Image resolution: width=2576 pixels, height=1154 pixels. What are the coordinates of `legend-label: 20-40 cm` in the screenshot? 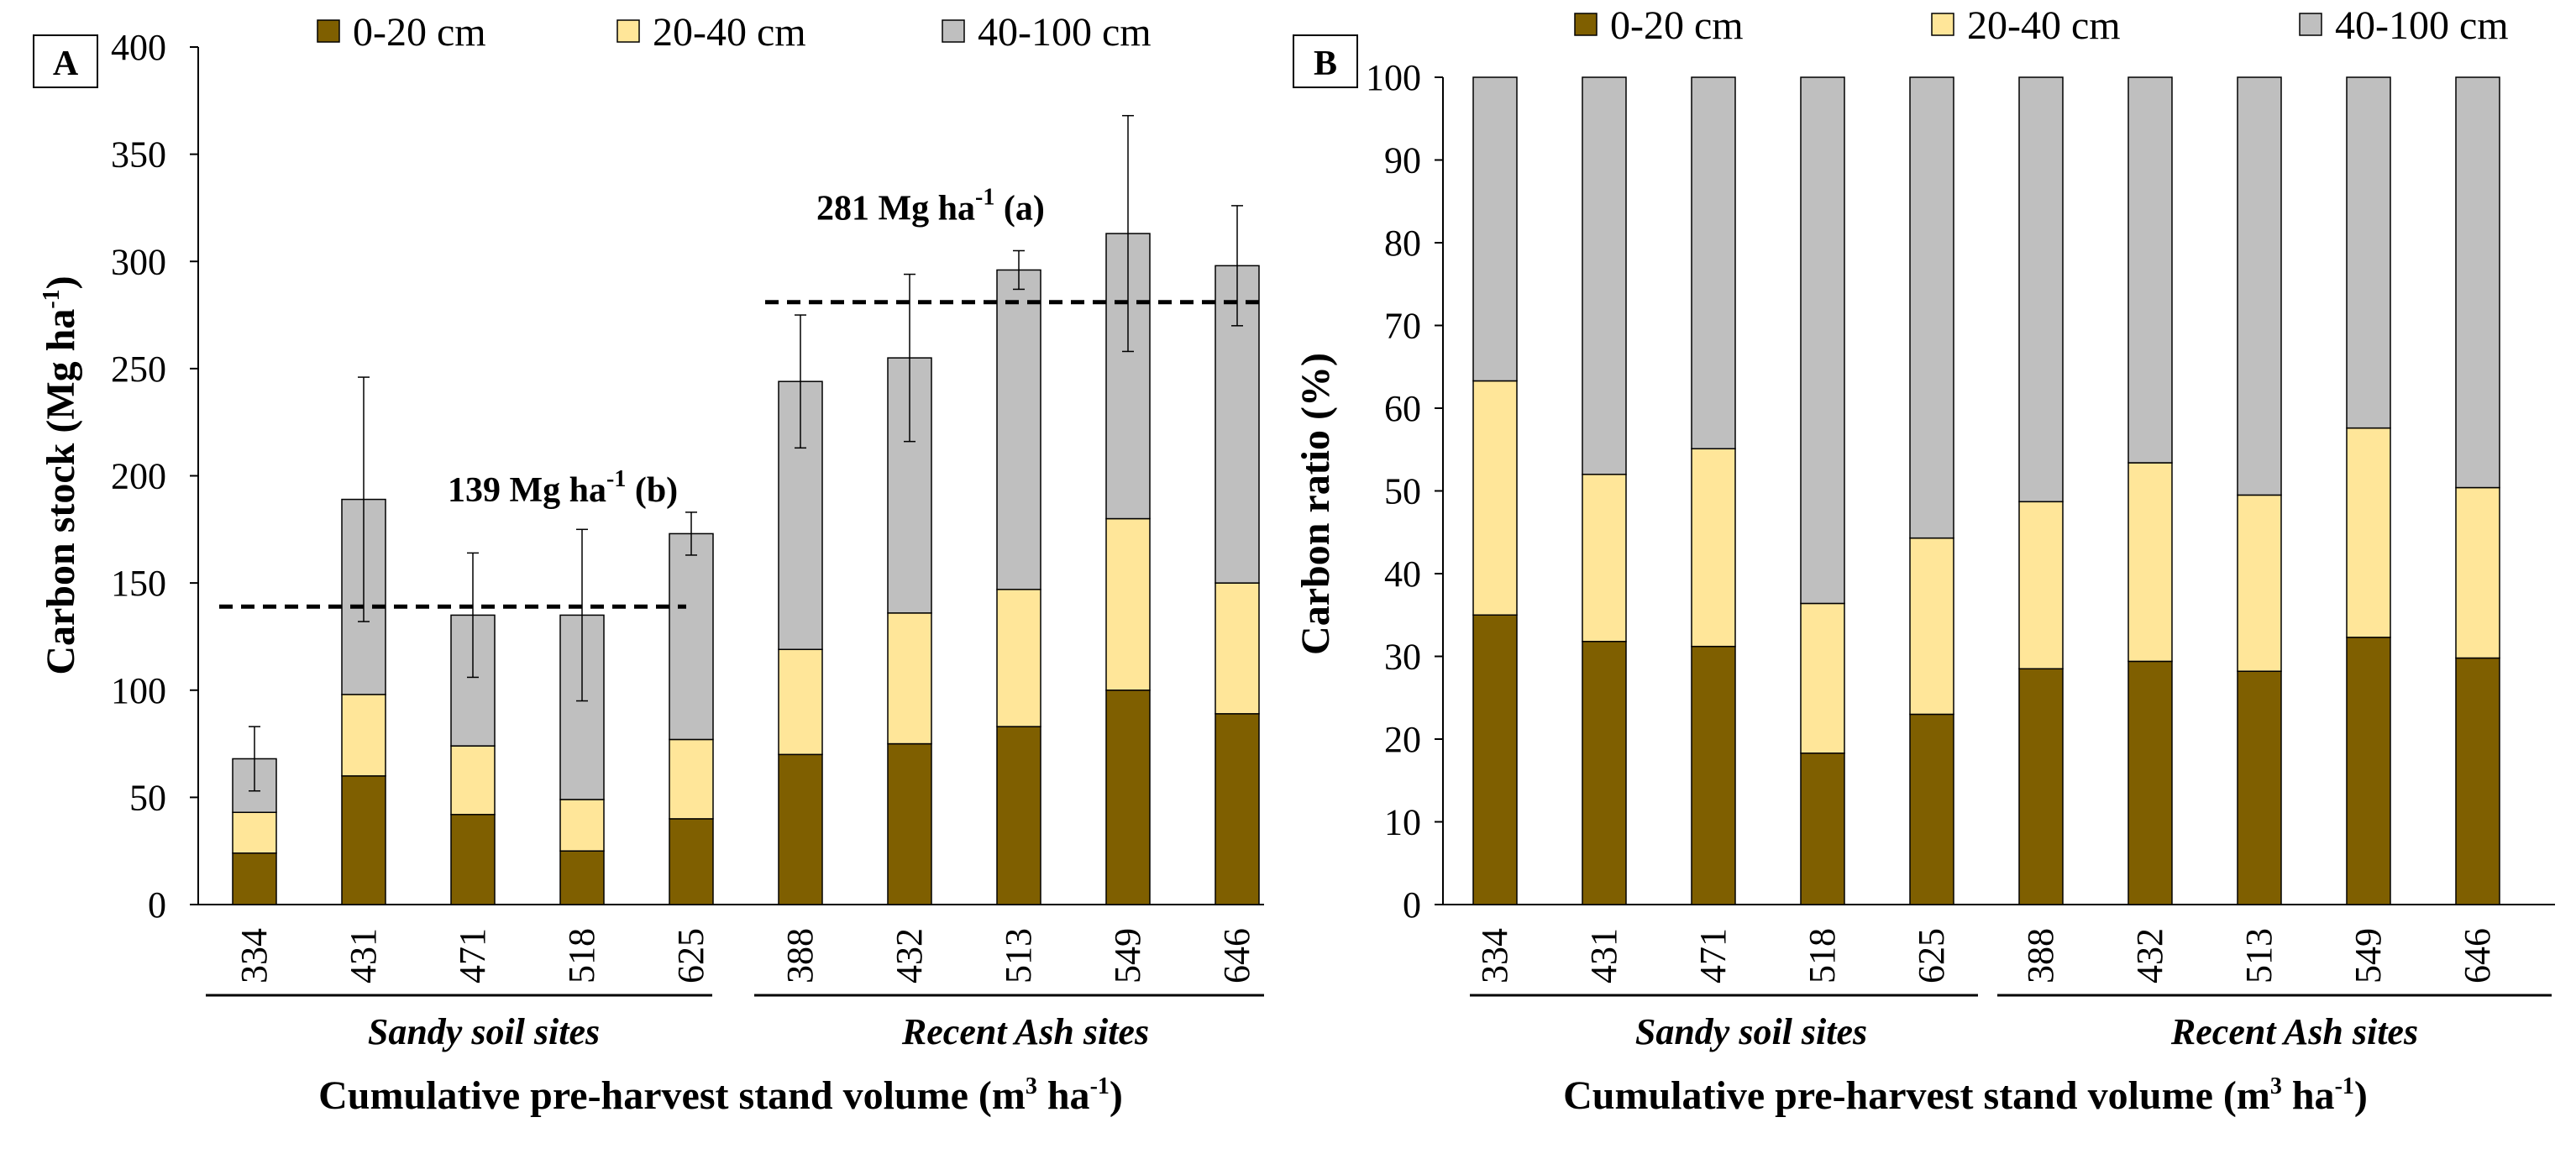 It's located at (2044, 25).